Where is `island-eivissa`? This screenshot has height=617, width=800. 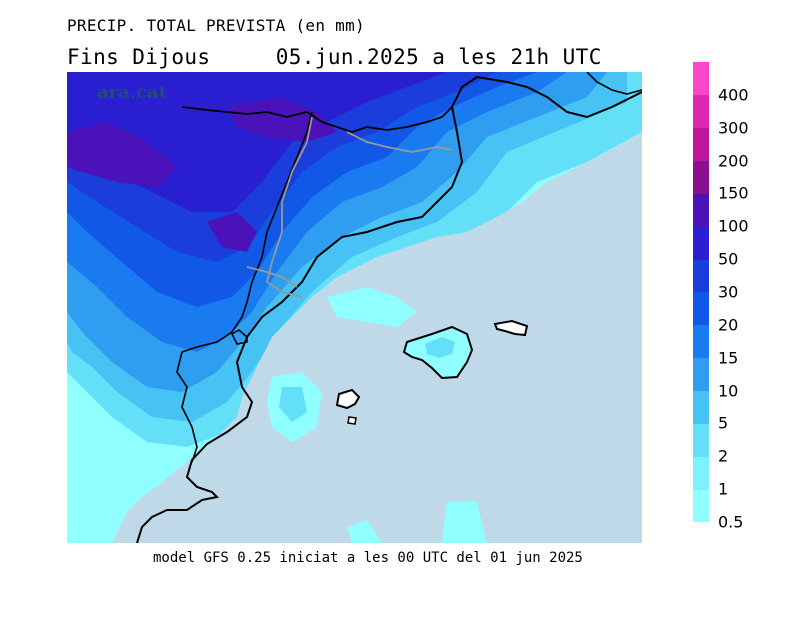 island-eivissa is located at coordinates (348, 399).